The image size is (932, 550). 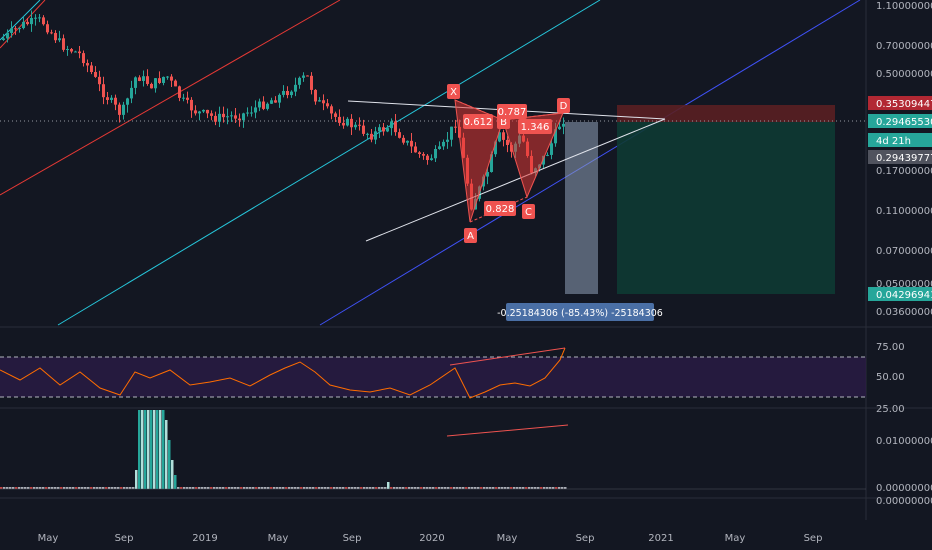 I want to click on ratio-label: 0.828, so click(x=500, y=208).